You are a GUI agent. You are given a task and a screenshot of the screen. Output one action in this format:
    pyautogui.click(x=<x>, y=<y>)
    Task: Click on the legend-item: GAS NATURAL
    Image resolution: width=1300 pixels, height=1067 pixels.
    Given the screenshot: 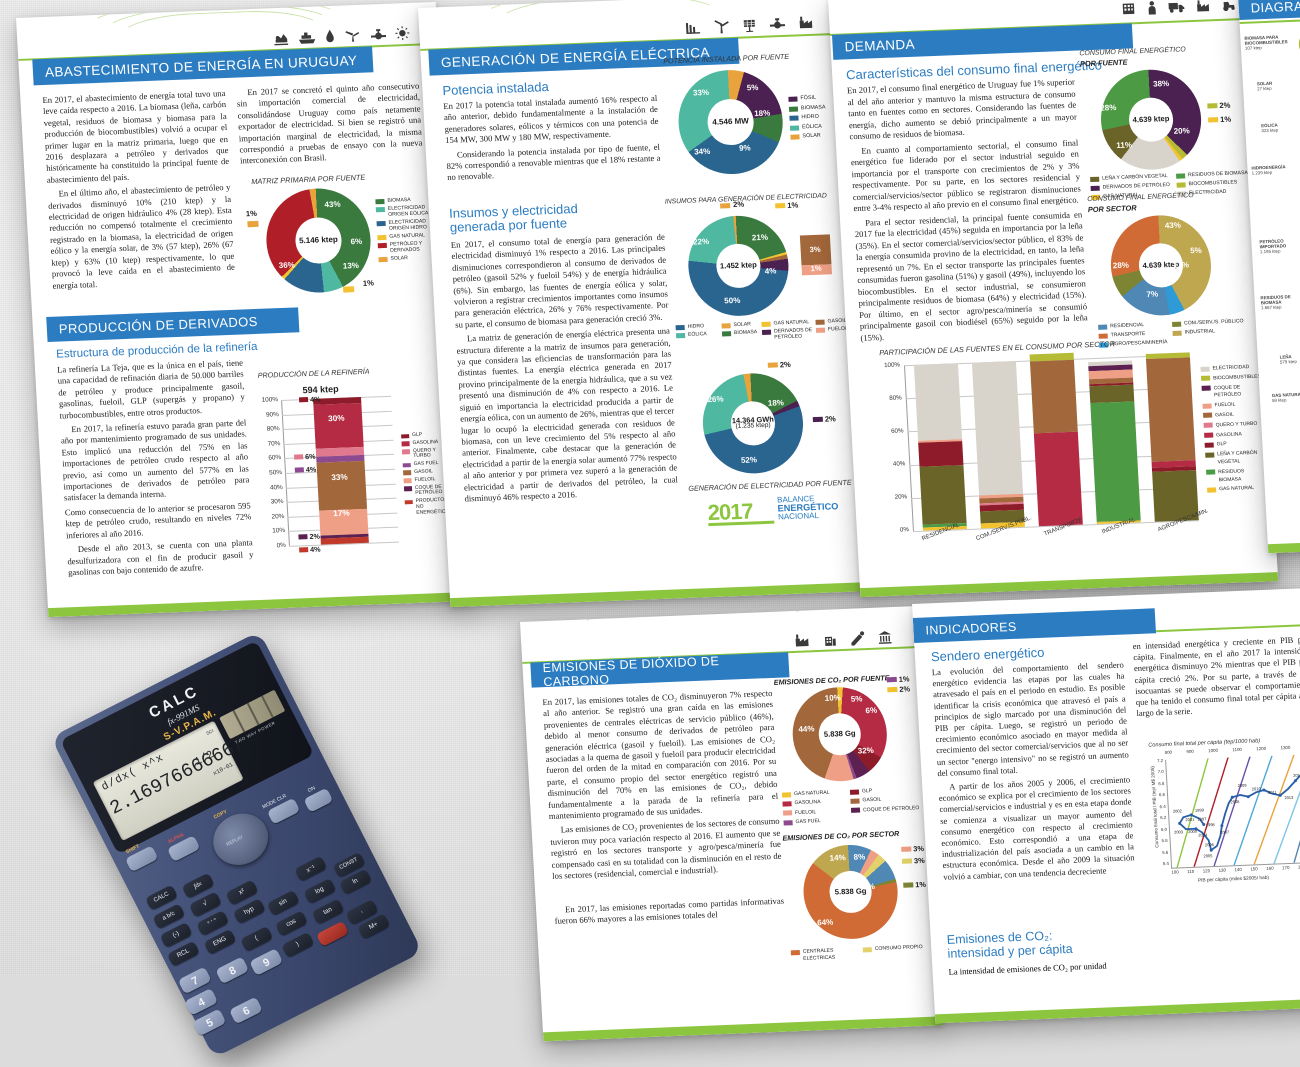 What is the action you would take?
    pyautogui.click(x=788, y=323)
    